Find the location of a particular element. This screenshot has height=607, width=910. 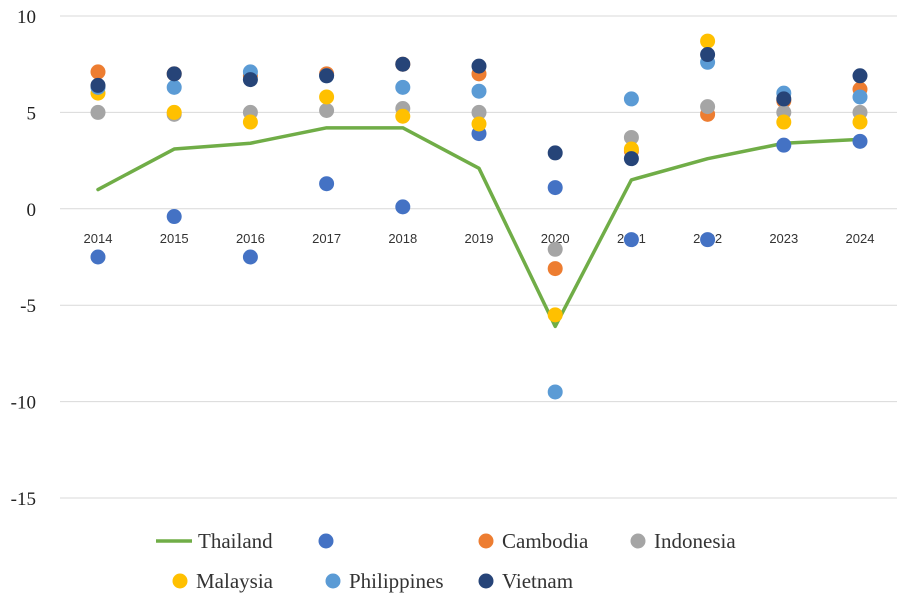

legend-label: Cambodia is located at coordinates (545, 541).